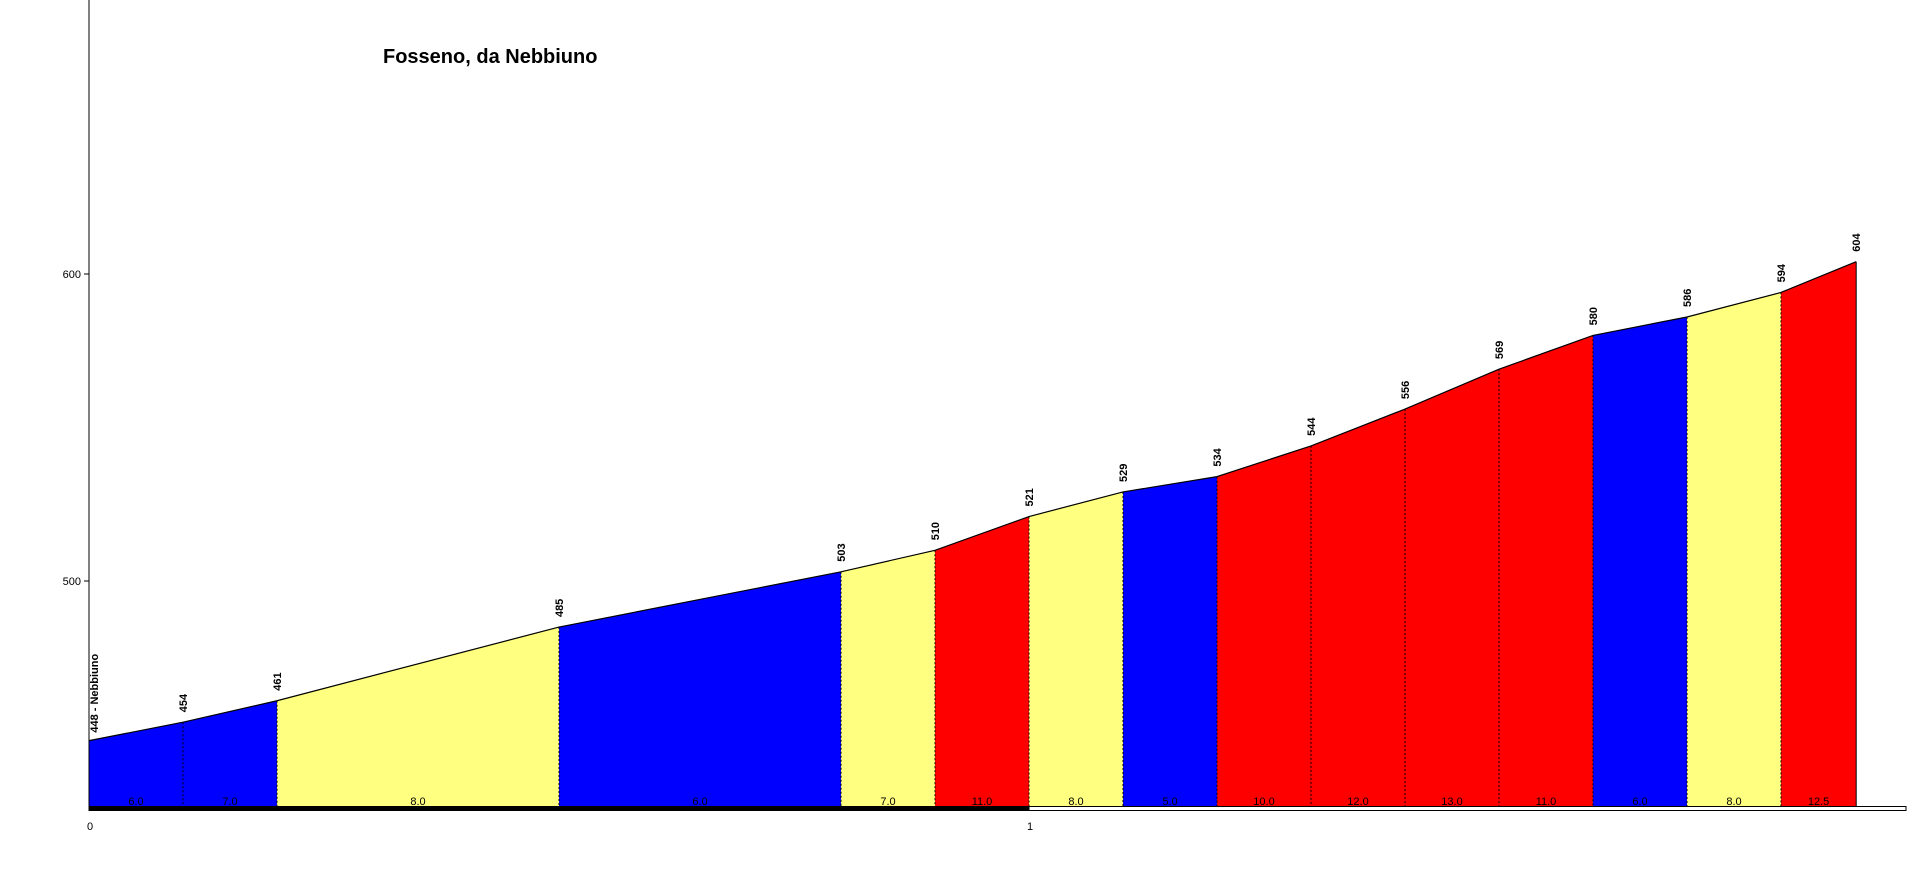 The height and width of the screenshot is (873, 1908). What do you see at coordinates (278, 681) in the screenshot?
I see `elevation-label: 461` at bounding box center [278, 681].